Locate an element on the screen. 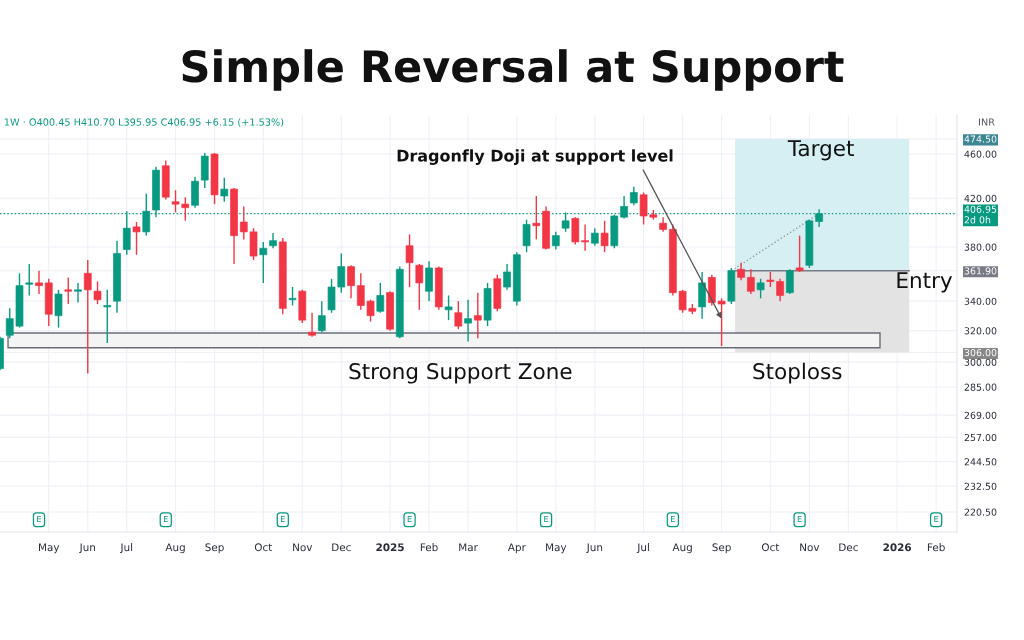 This screenshot has width=1024, height=640. y-tick-label: 460.00 is located at coordinates (980, 154).